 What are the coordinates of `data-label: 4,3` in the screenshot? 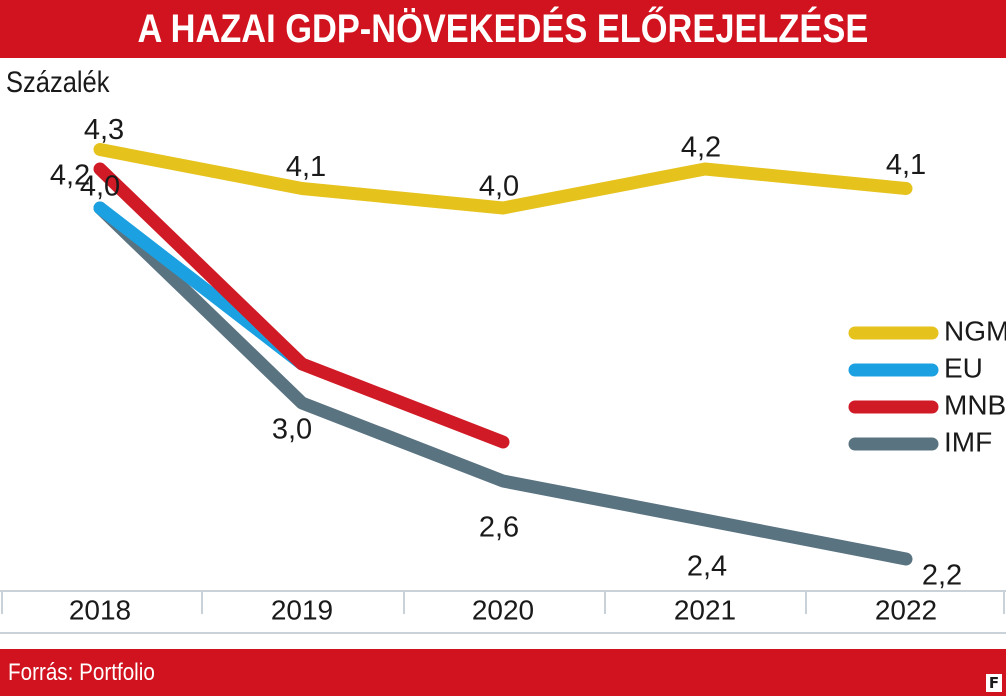 It's located at (104, 130).